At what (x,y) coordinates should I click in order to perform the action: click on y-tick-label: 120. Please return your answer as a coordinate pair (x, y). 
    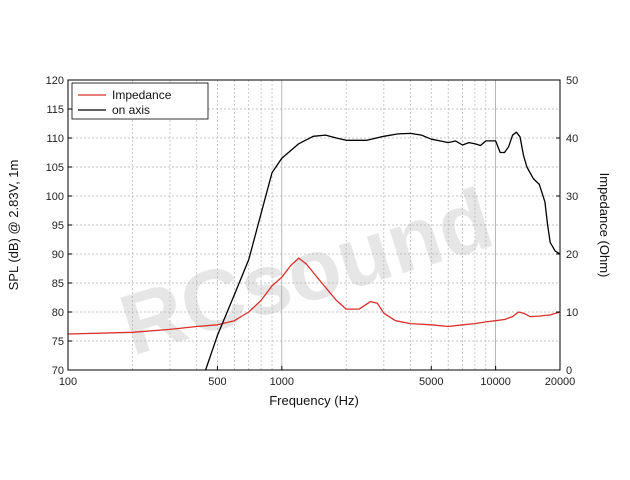
    Looking at the image, I should click on (55, 81).